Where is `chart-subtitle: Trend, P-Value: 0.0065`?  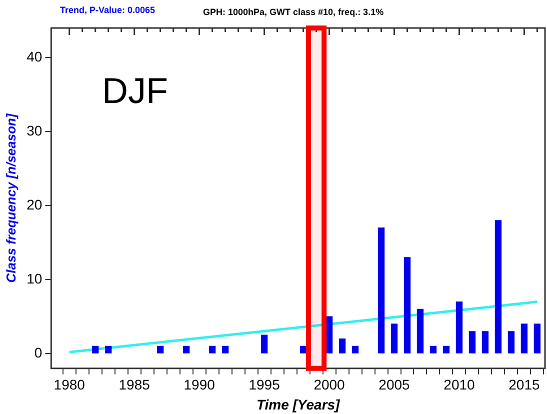 chart-subtitle: Trend, P-Value: 0.0065 is located at coordinates (108, 10).